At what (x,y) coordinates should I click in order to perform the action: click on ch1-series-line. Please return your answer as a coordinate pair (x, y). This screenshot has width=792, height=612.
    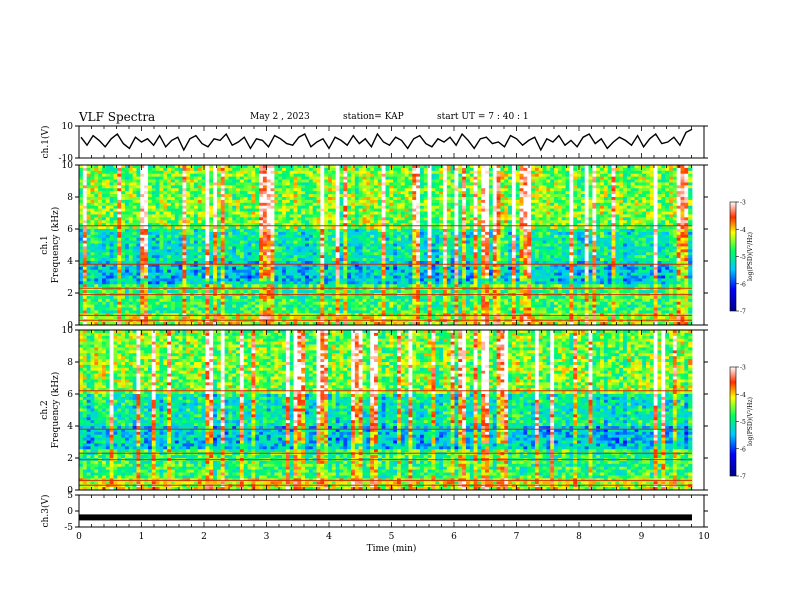
    Looking at the image, I should click on (386, 140).